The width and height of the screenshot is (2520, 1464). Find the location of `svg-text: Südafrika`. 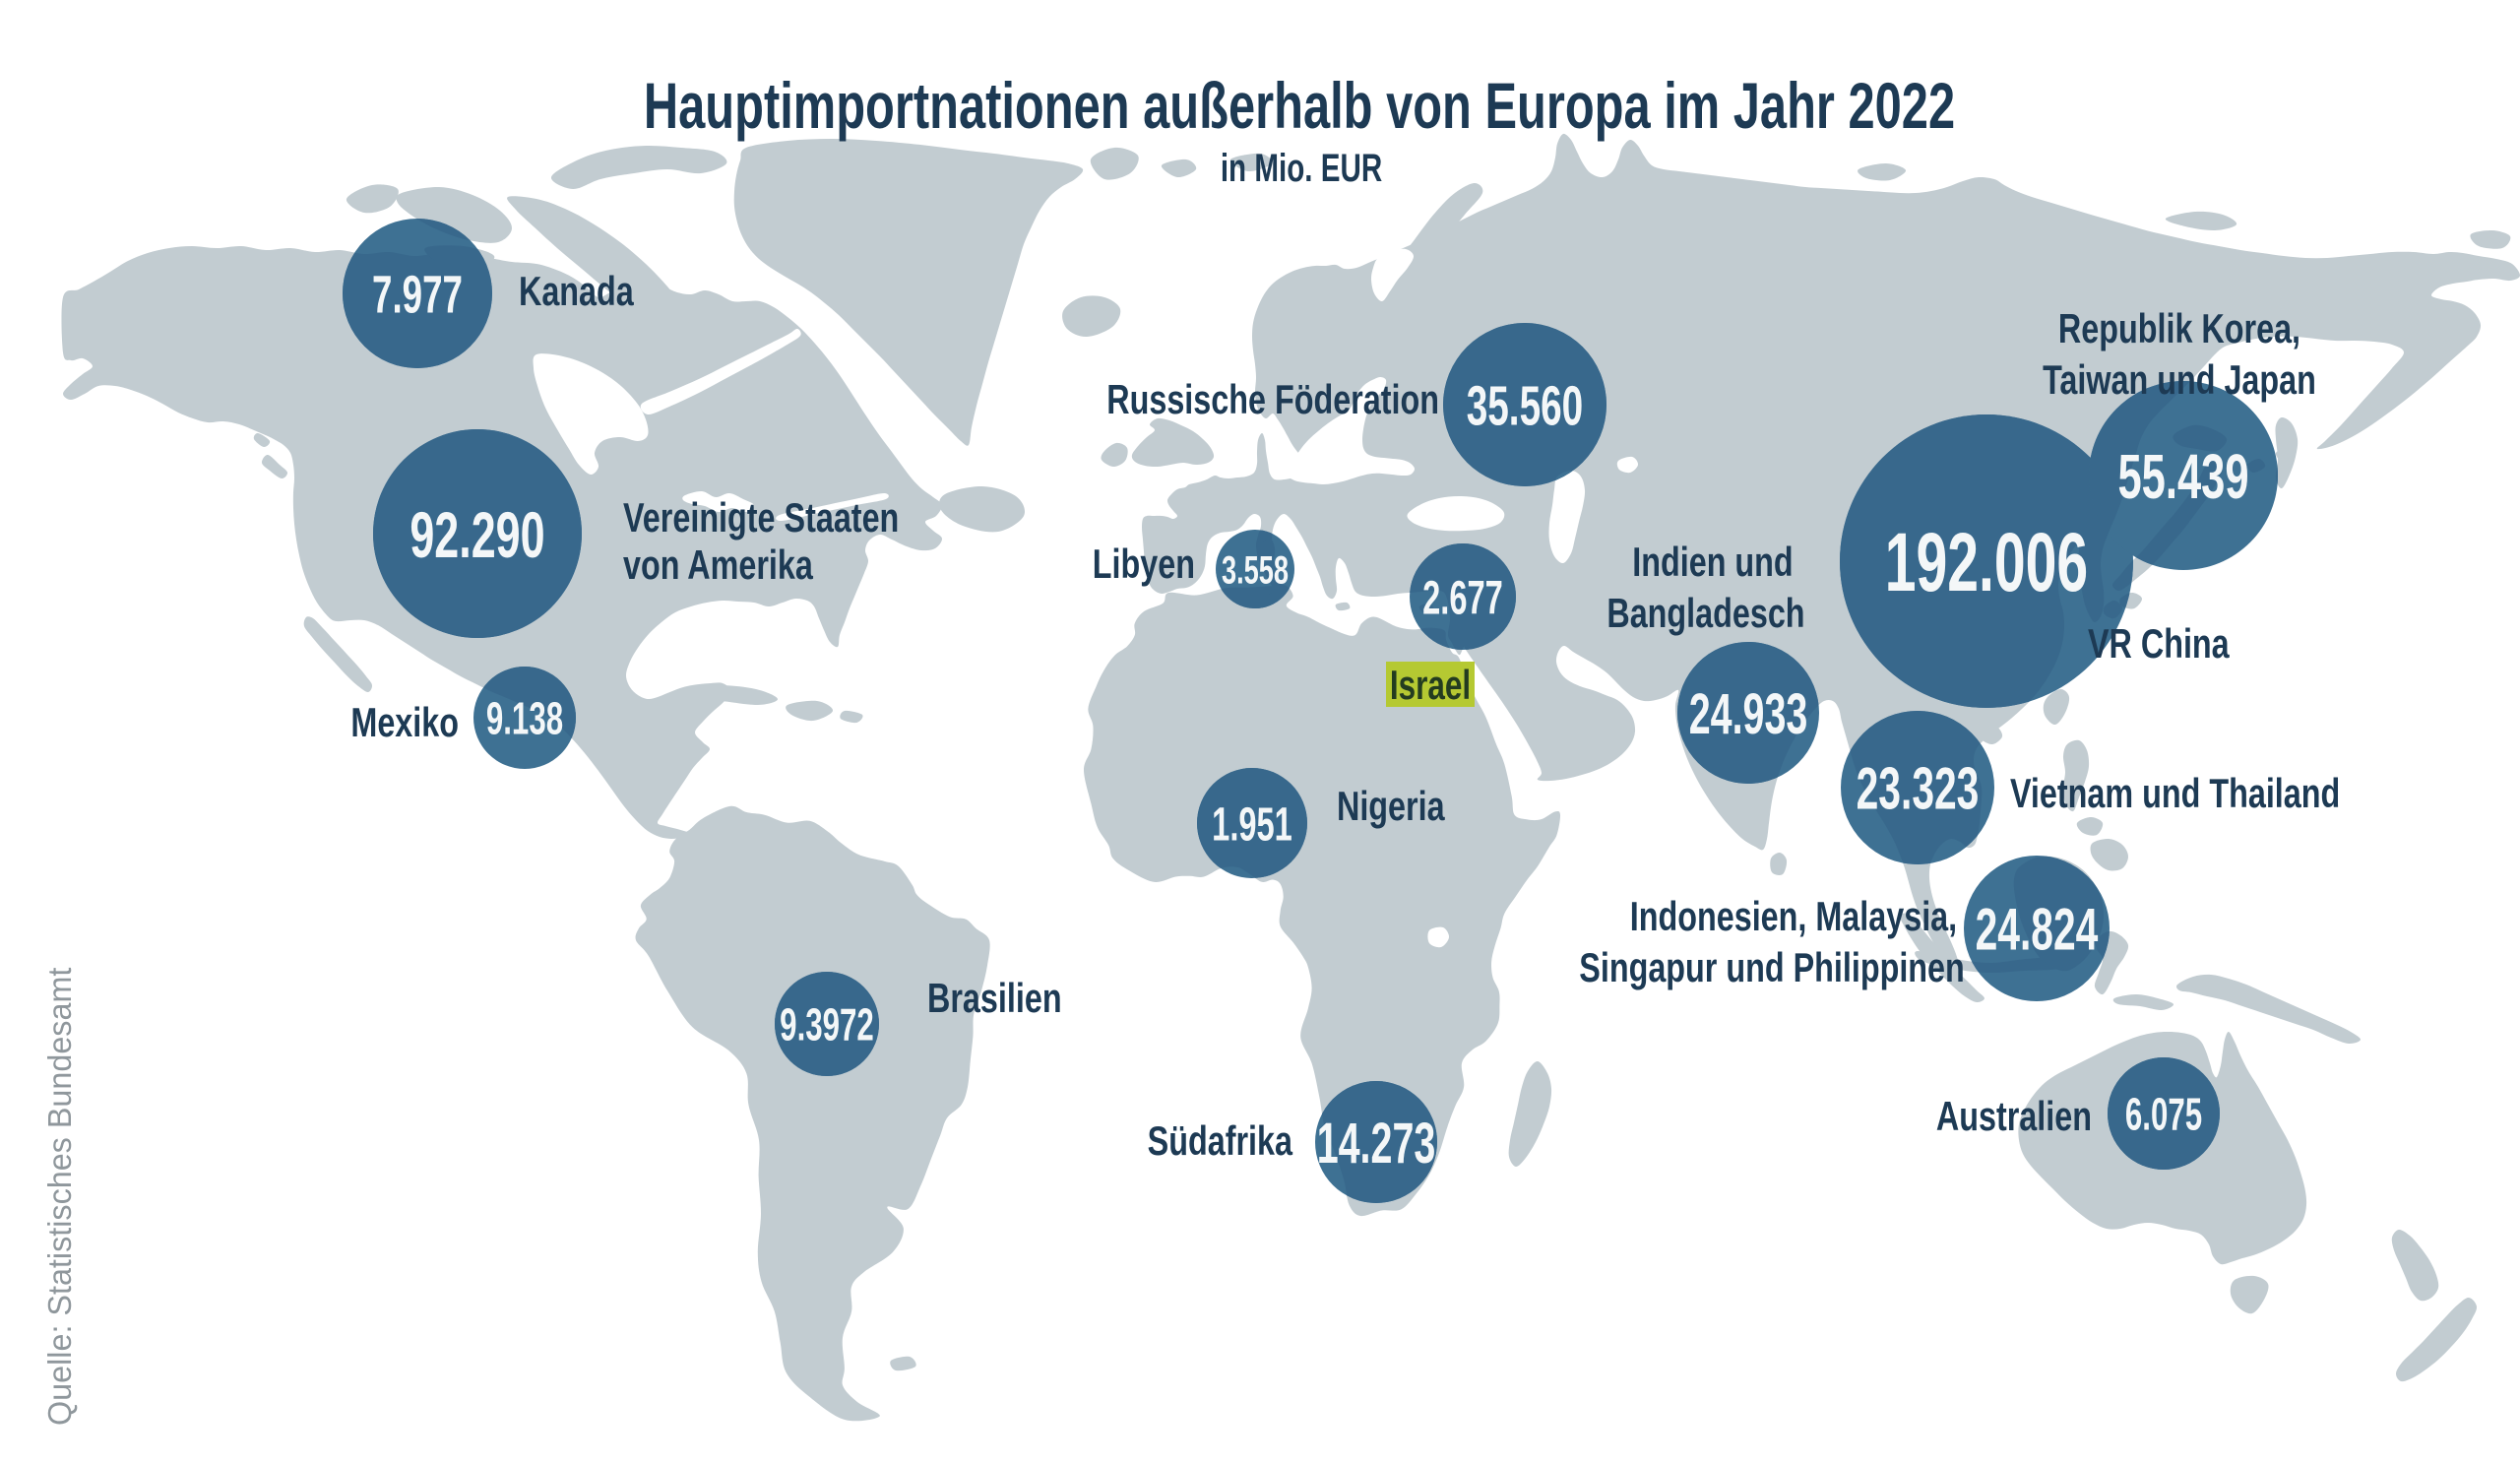

svg-text: Südafrika is located at coordinates (1220, 1141).